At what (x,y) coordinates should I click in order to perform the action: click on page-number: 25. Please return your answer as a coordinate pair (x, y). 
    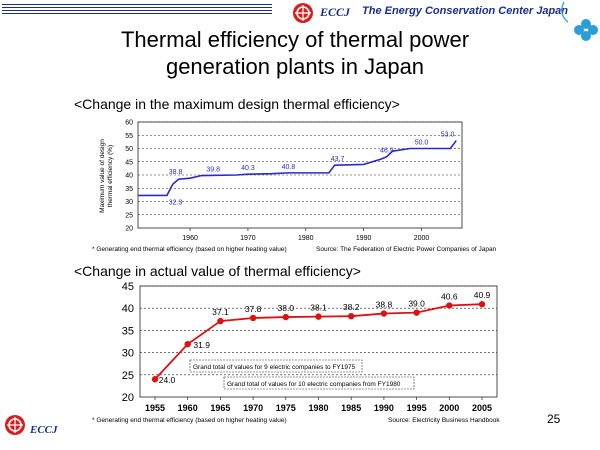
    Looking at the image, I should click on (554, 419).